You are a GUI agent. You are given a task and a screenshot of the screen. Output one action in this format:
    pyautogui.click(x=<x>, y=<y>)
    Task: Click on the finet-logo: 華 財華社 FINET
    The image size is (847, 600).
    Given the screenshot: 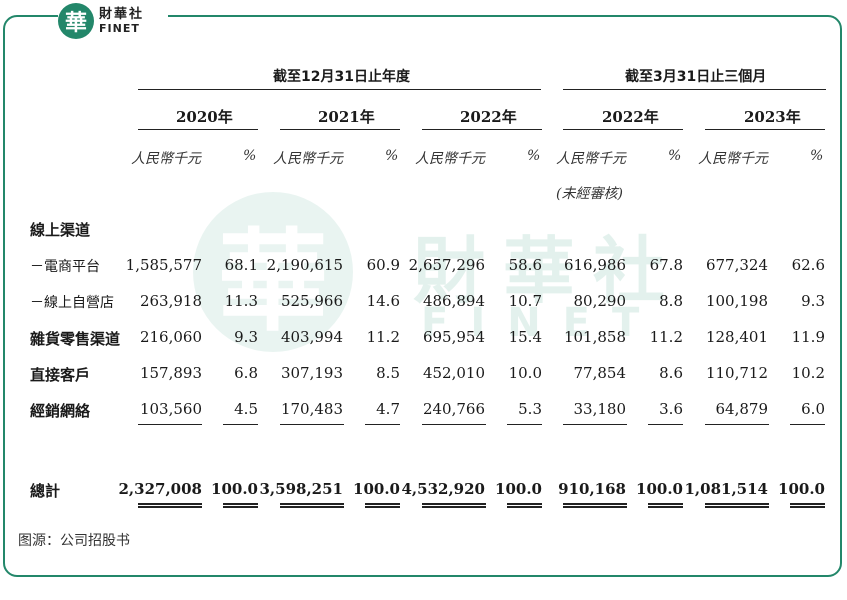 What is the action you would take?
    pyautogui.click(x=113, y=21)
    